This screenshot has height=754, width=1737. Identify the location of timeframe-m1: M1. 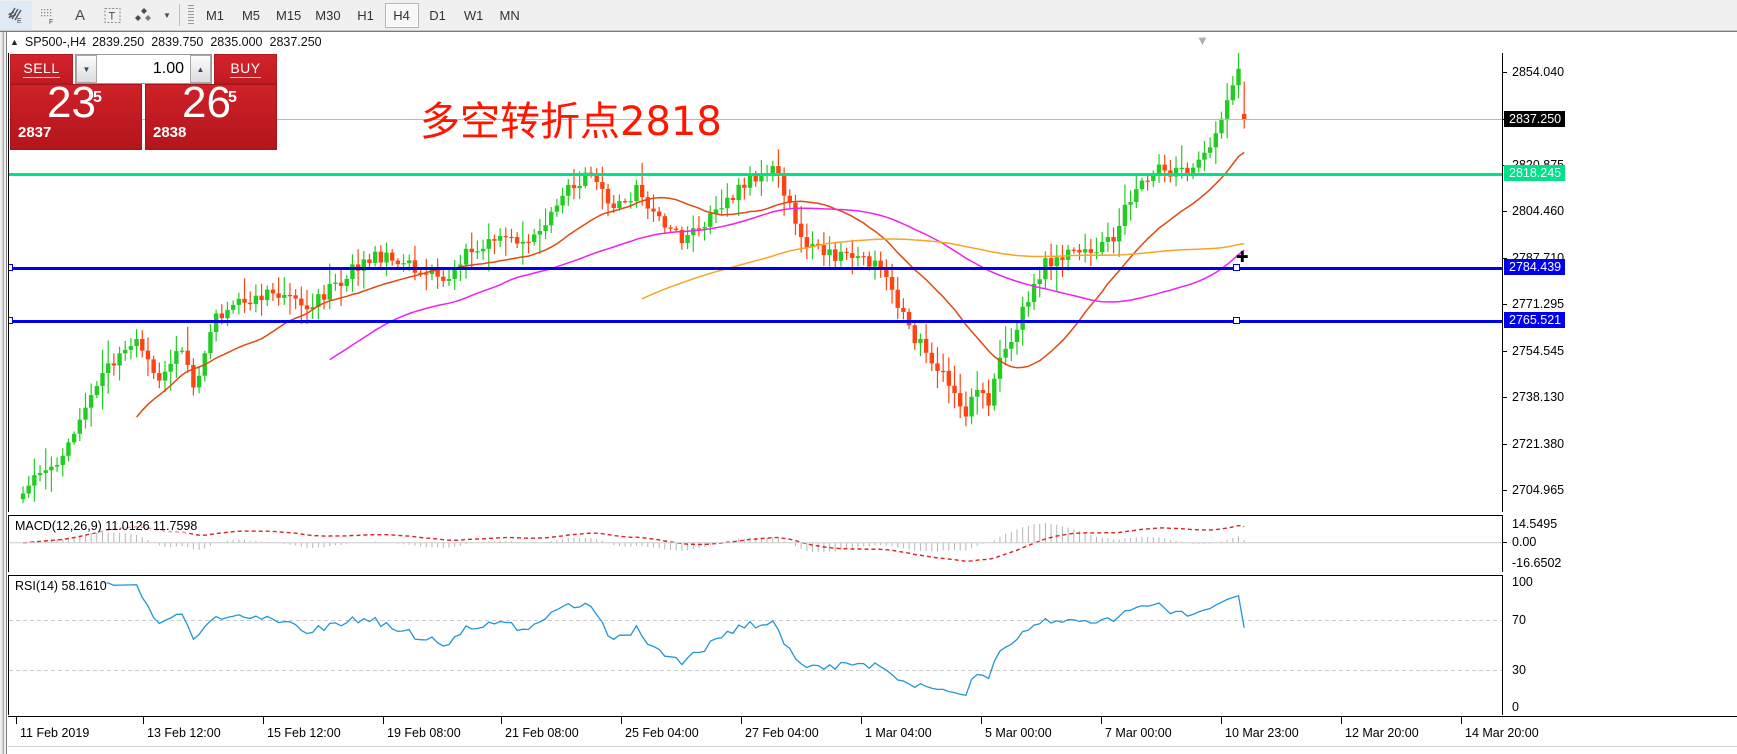
(215, 15).